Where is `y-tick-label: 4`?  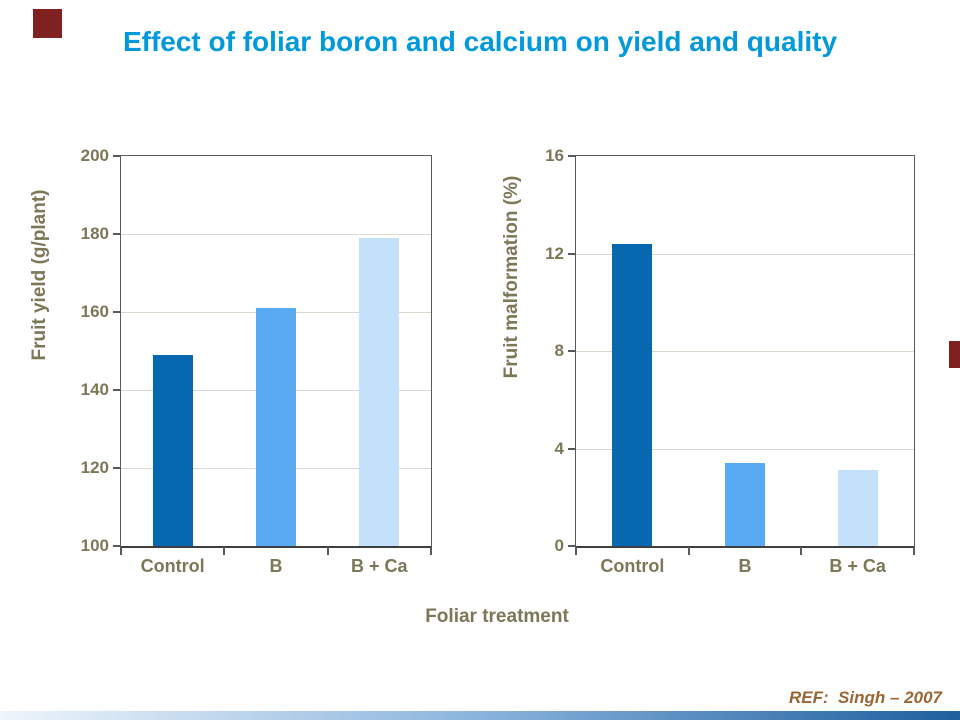 y-tick-label: 4 is located at coordinates (559, 448).